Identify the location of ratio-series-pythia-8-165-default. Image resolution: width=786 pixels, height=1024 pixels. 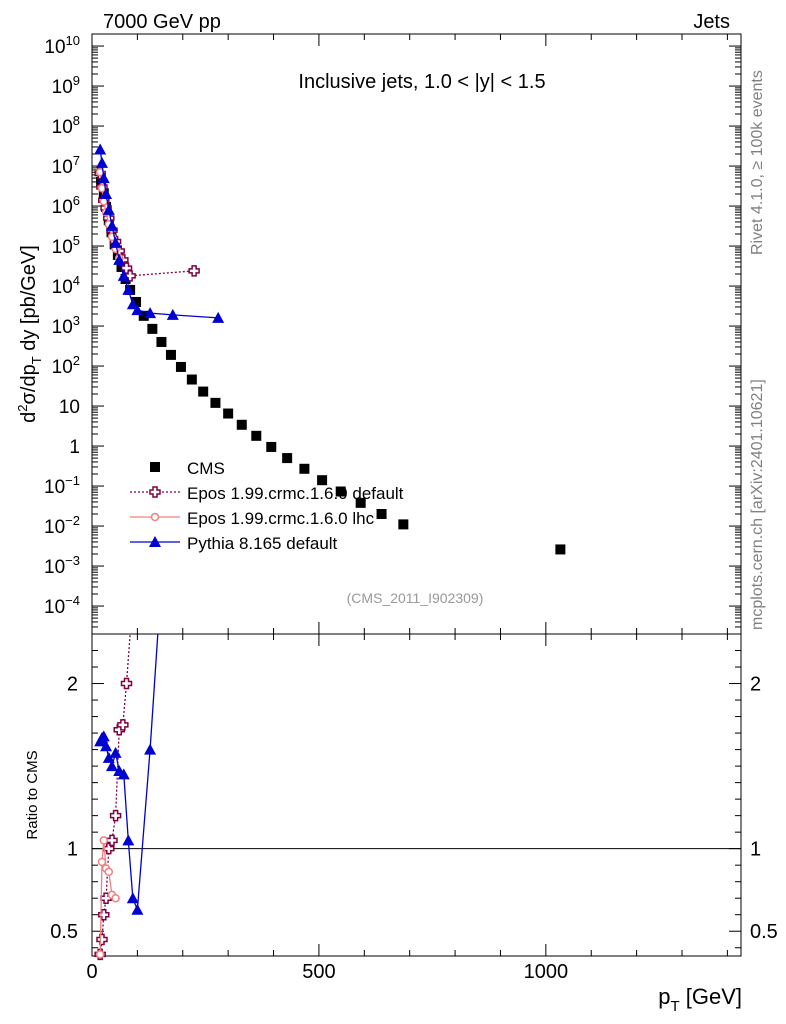
(126, 774).